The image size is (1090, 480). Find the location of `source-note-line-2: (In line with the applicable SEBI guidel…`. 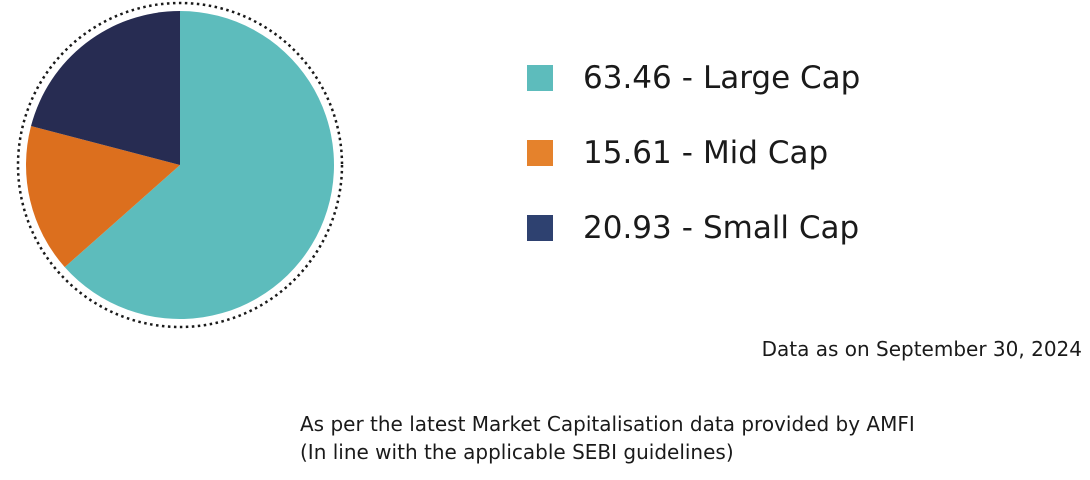

source-note-line-2: (In line with the applicable SEBI guidel… is located at coordinates (517, 452).